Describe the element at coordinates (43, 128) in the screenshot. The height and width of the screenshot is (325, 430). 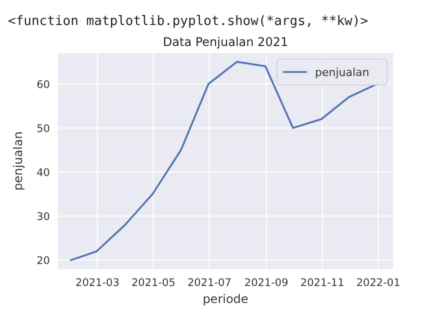
I see `y-tick-label: 50` at that location.